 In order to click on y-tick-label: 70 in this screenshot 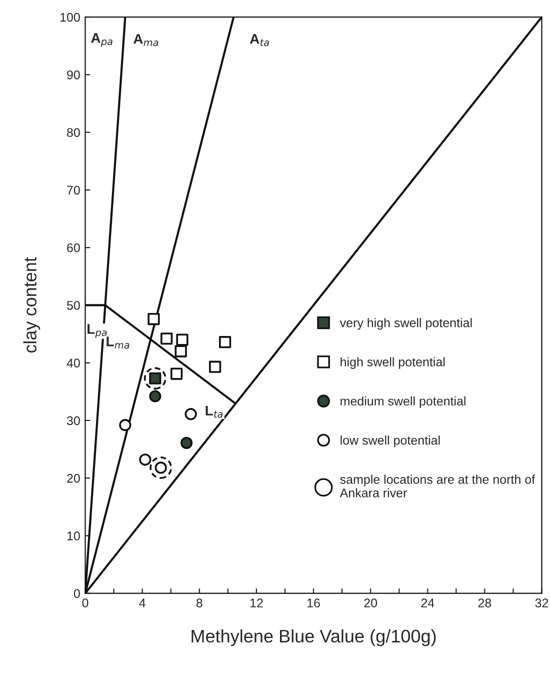, I will do `click(73, 190)`.